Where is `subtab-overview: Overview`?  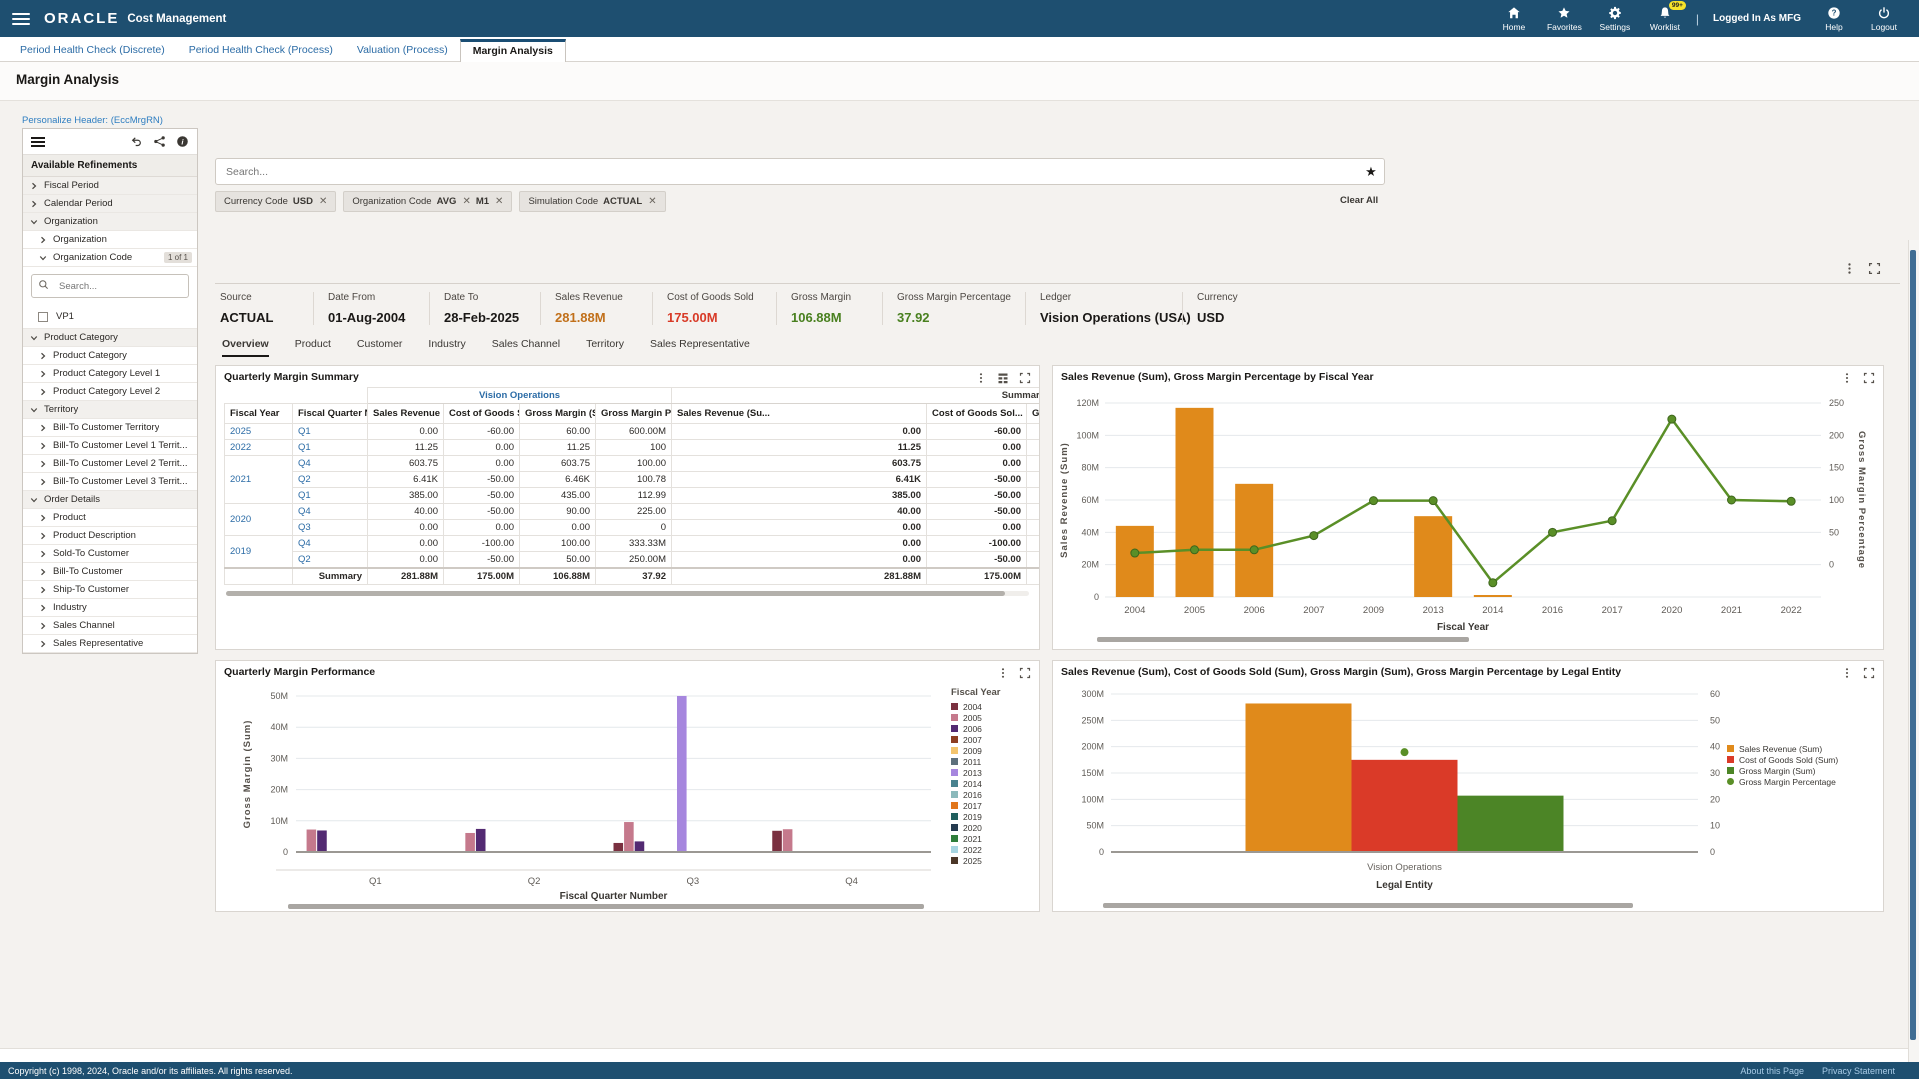 subtab-overview: Overview is located at coordinates (245, 347).